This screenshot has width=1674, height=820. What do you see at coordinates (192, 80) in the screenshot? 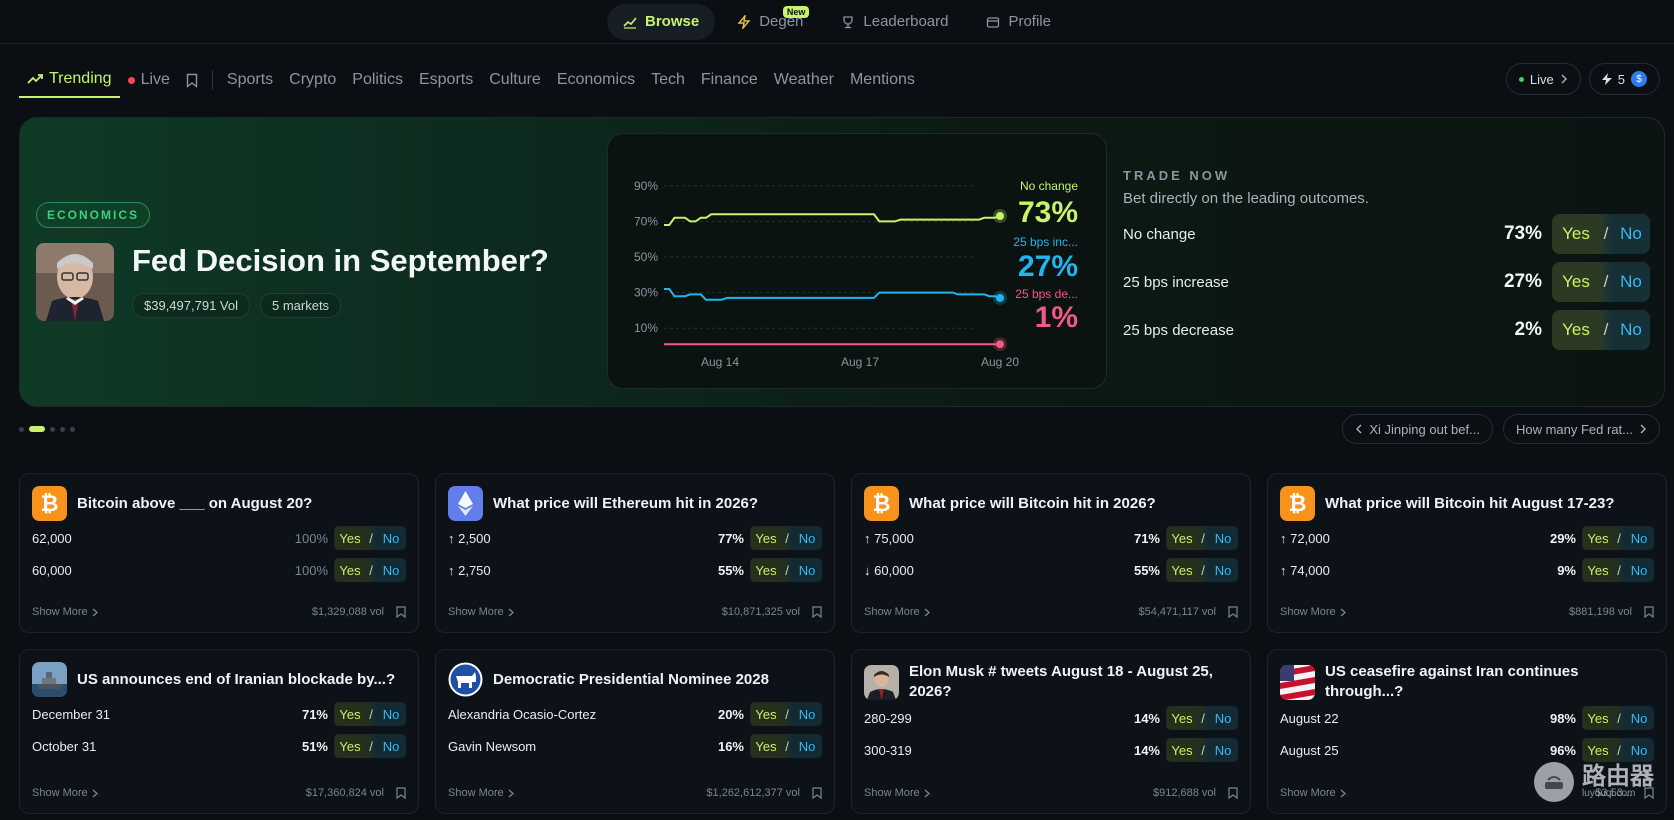
I see `bookmark-tab` at bounding box center [192, 80].